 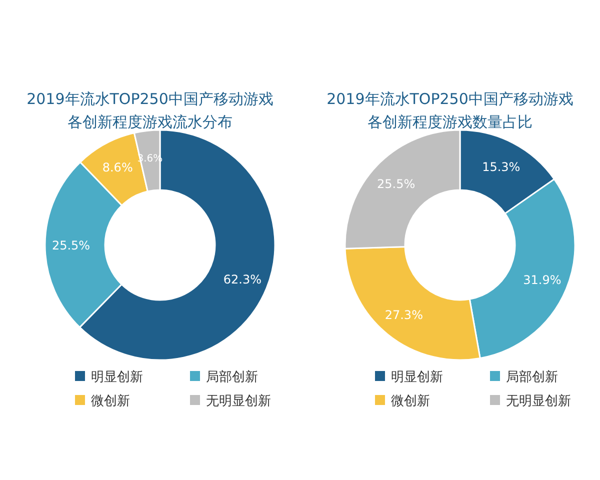 What do you see at coordinates (403, 315) in the screenshot?
I see `data-label: 27.3%` at bounding box center [403, 315].